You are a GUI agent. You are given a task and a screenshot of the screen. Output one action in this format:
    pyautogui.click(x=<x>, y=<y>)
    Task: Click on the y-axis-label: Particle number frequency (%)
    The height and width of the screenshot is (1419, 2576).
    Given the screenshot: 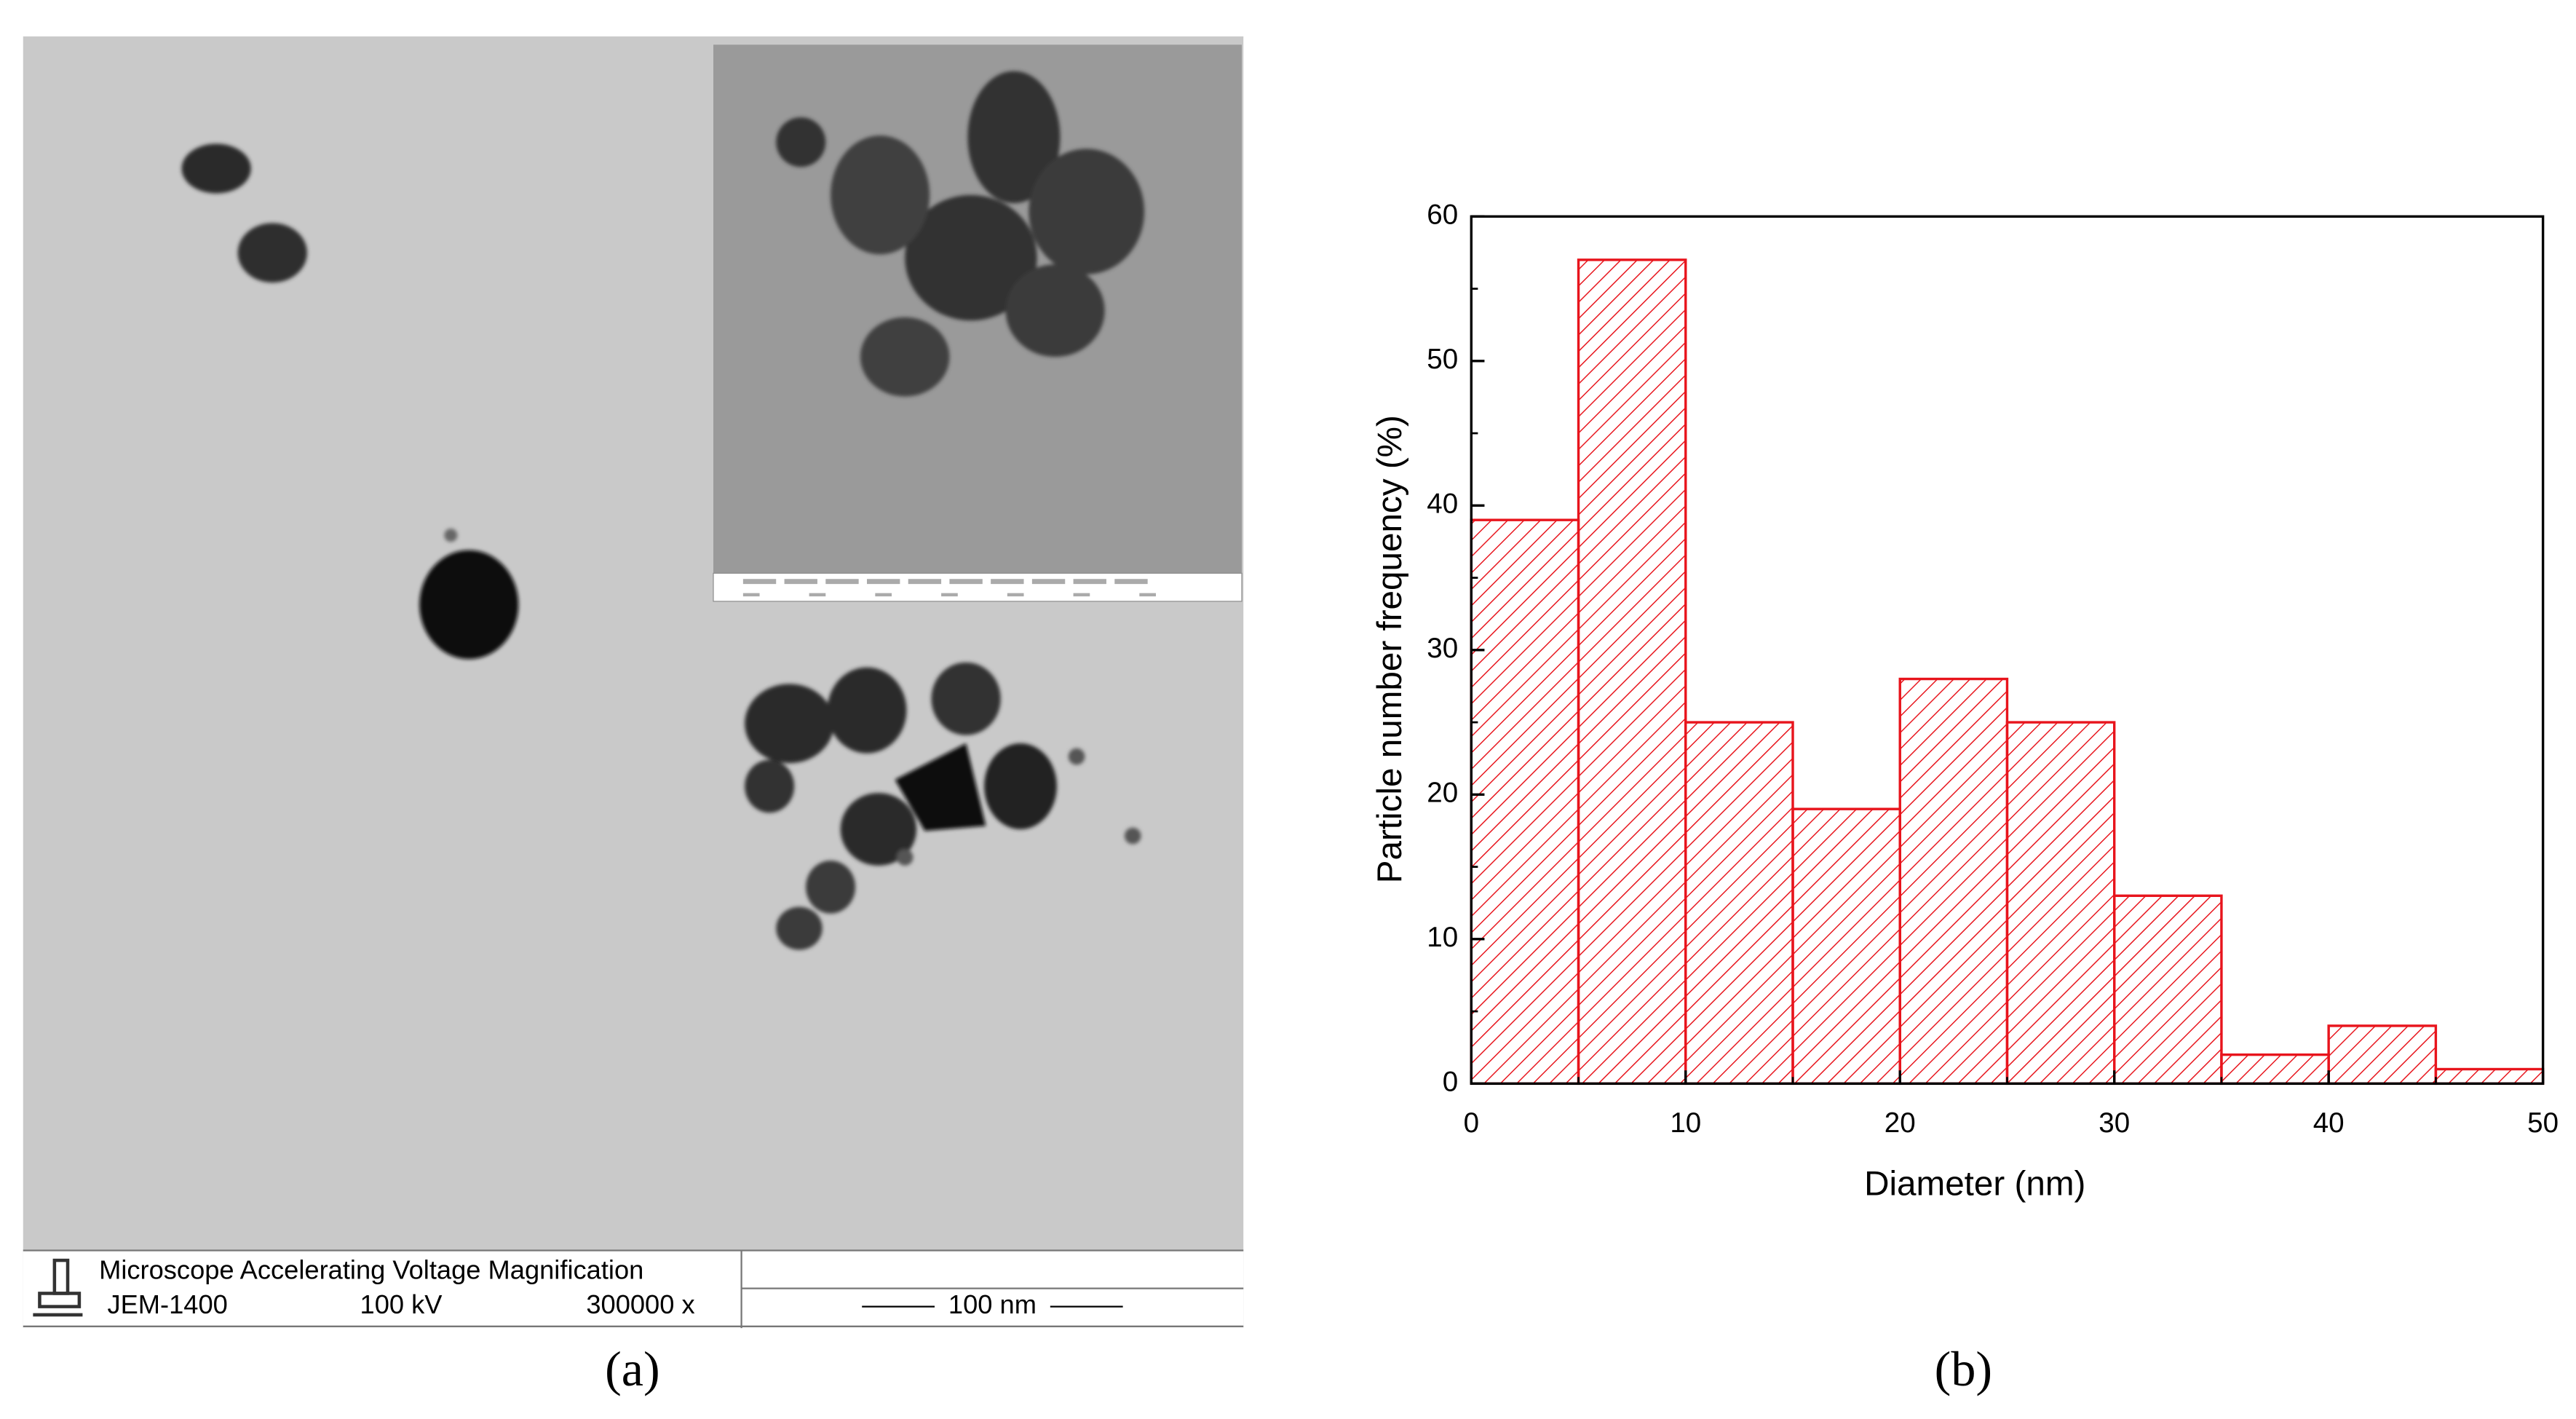 What is the action you would take?
    pyautogui.click(x=1390, y=649)
    